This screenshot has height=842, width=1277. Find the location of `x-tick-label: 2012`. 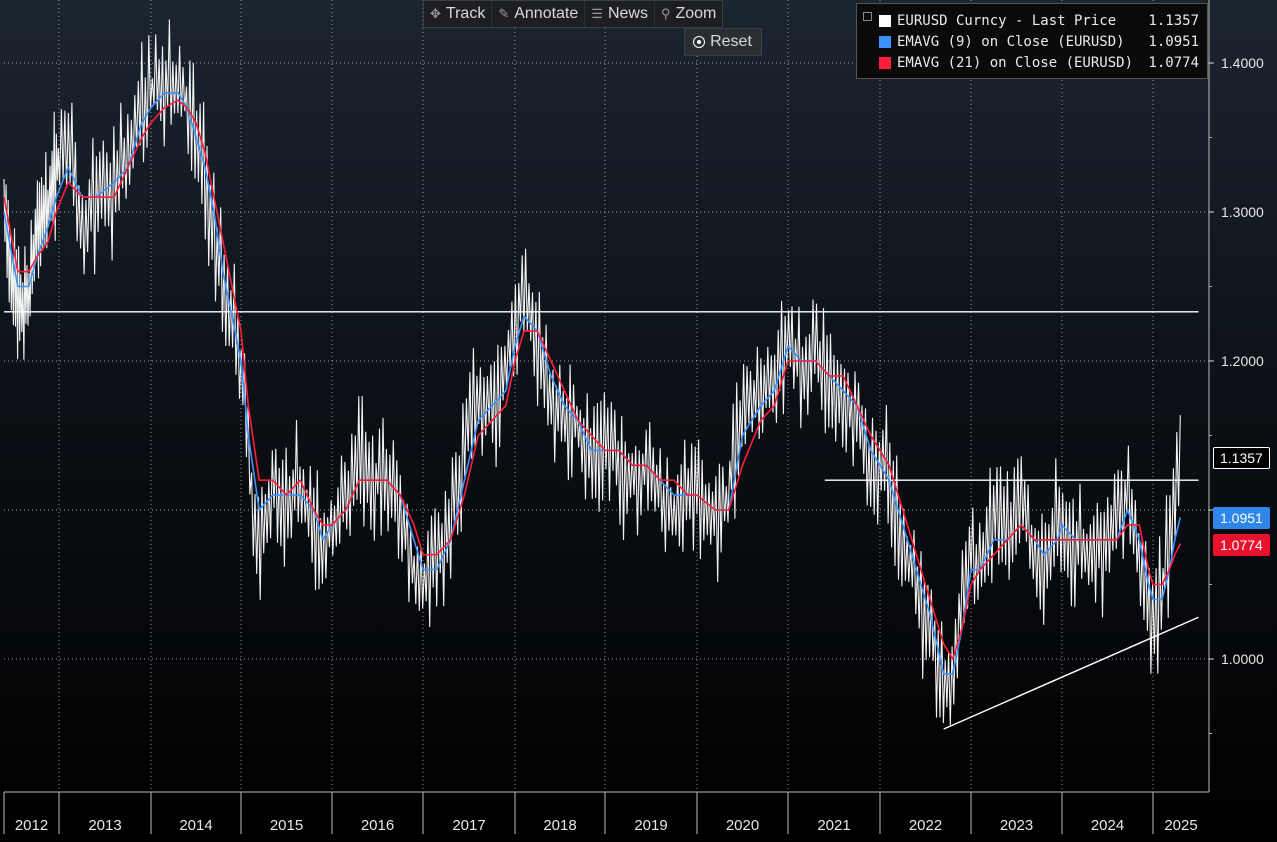

x-tick-label: 2012 is located at coordinates (31, 825).